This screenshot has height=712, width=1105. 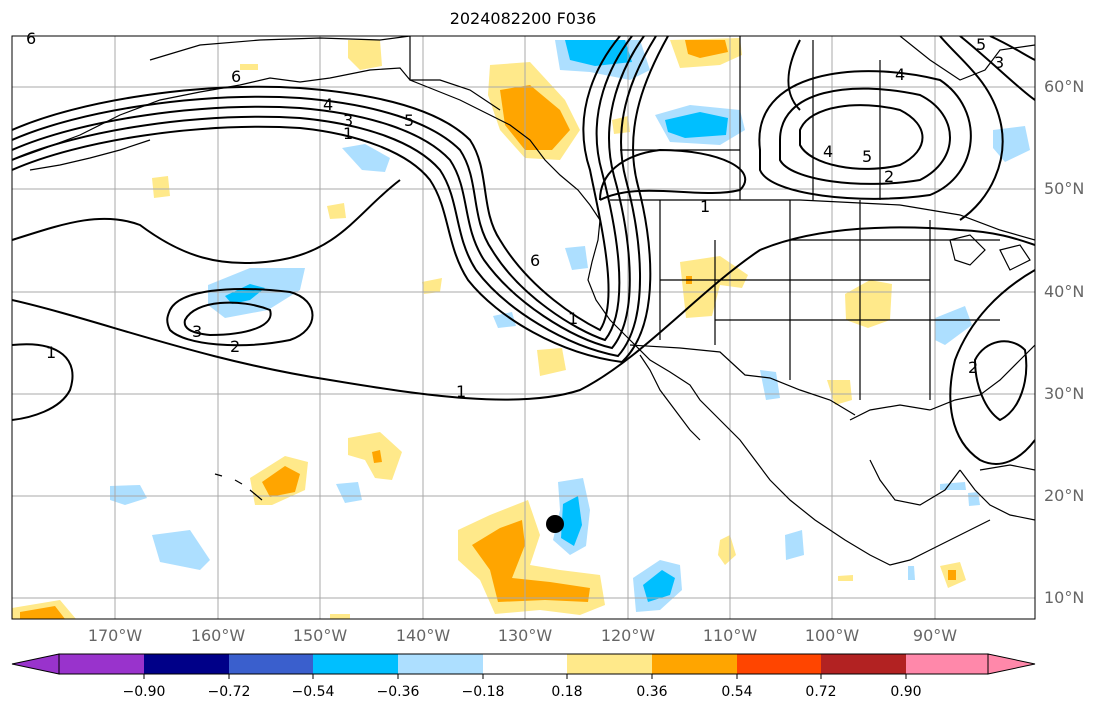 I want to click on aleutians, so click(x=90, y=155).